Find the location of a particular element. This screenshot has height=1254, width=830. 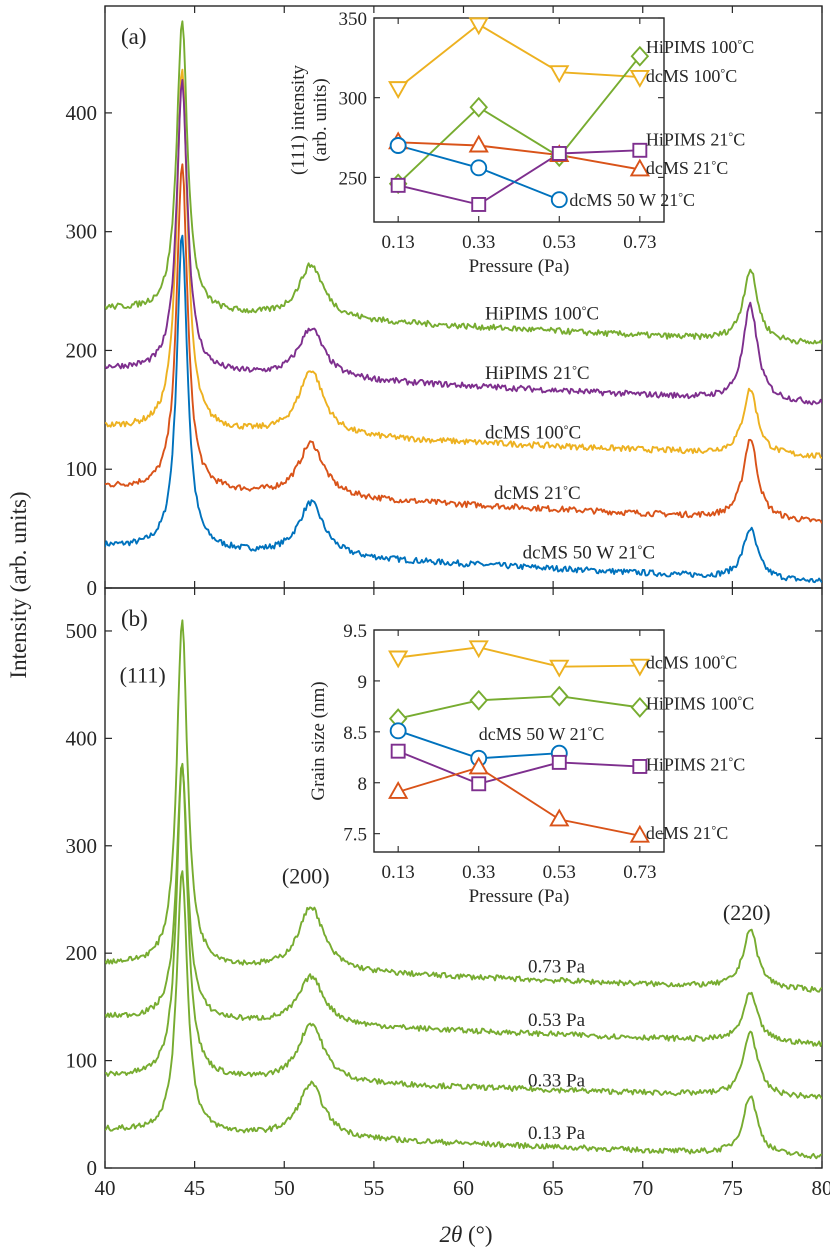

inset-y-axis-label: Grain size (nm) is located at coordinates (318, 740).